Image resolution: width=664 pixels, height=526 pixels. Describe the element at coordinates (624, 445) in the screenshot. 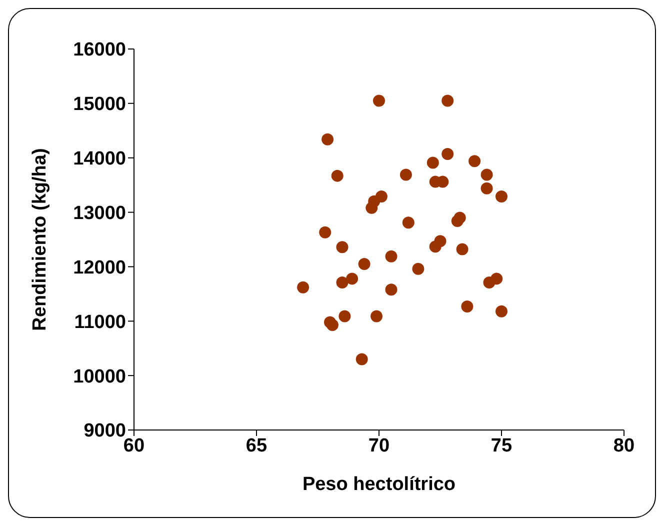

I see `x-tick-label: 80` at that location.